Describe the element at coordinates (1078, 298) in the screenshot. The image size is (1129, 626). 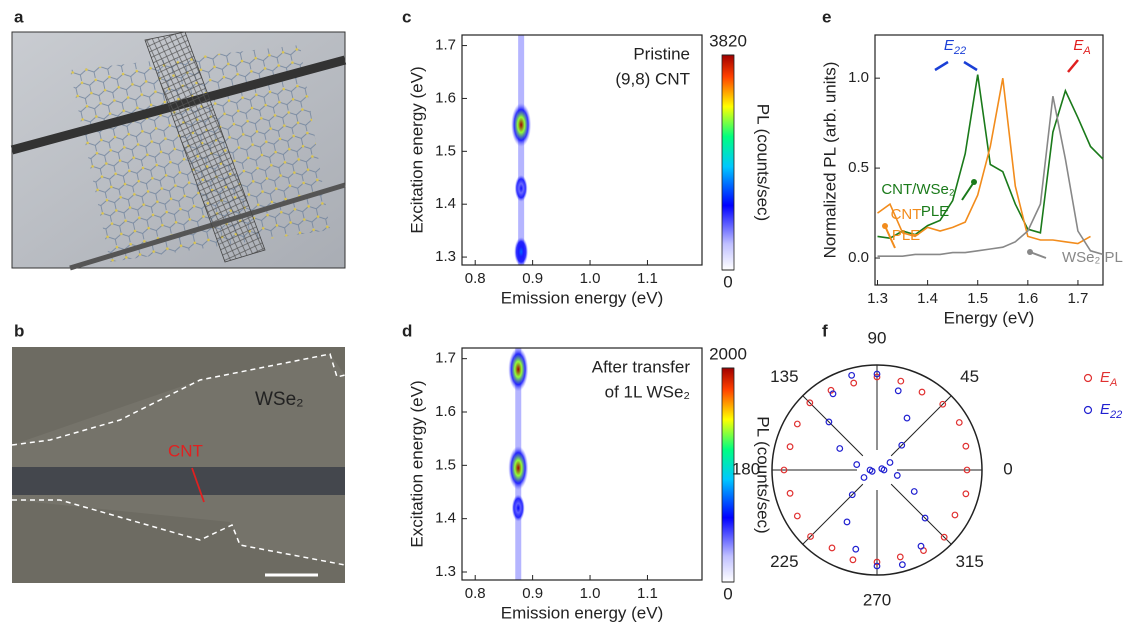
I see `x-tick-label: 1.7` at that location.